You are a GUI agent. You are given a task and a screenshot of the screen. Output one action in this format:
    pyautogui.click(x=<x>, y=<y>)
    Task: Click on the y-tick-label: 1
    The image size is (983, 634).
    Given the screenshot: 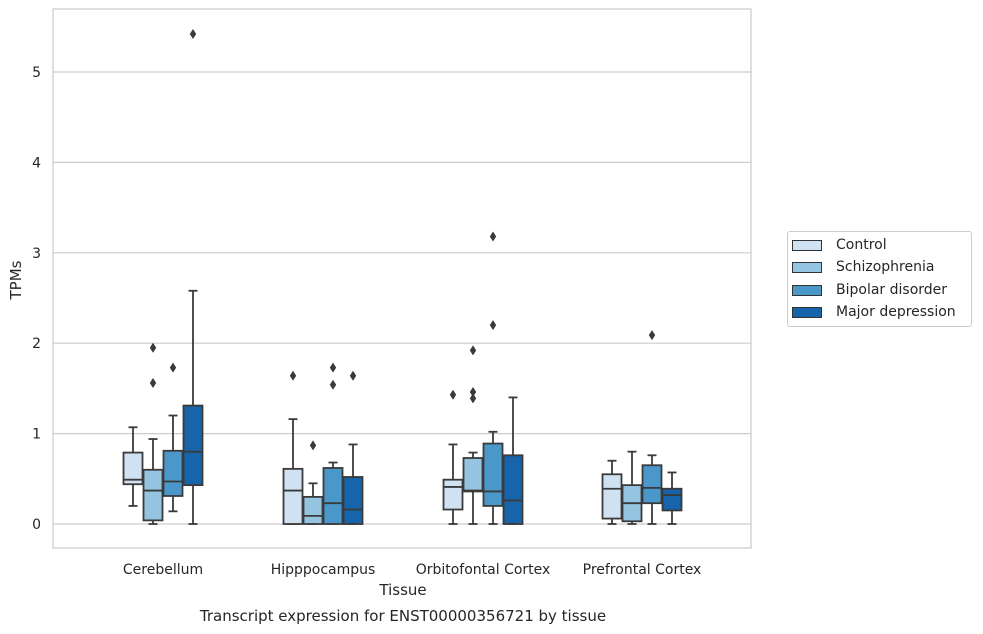 What is the action you would take?
    pyautogui.click(x=36, y=435)
    